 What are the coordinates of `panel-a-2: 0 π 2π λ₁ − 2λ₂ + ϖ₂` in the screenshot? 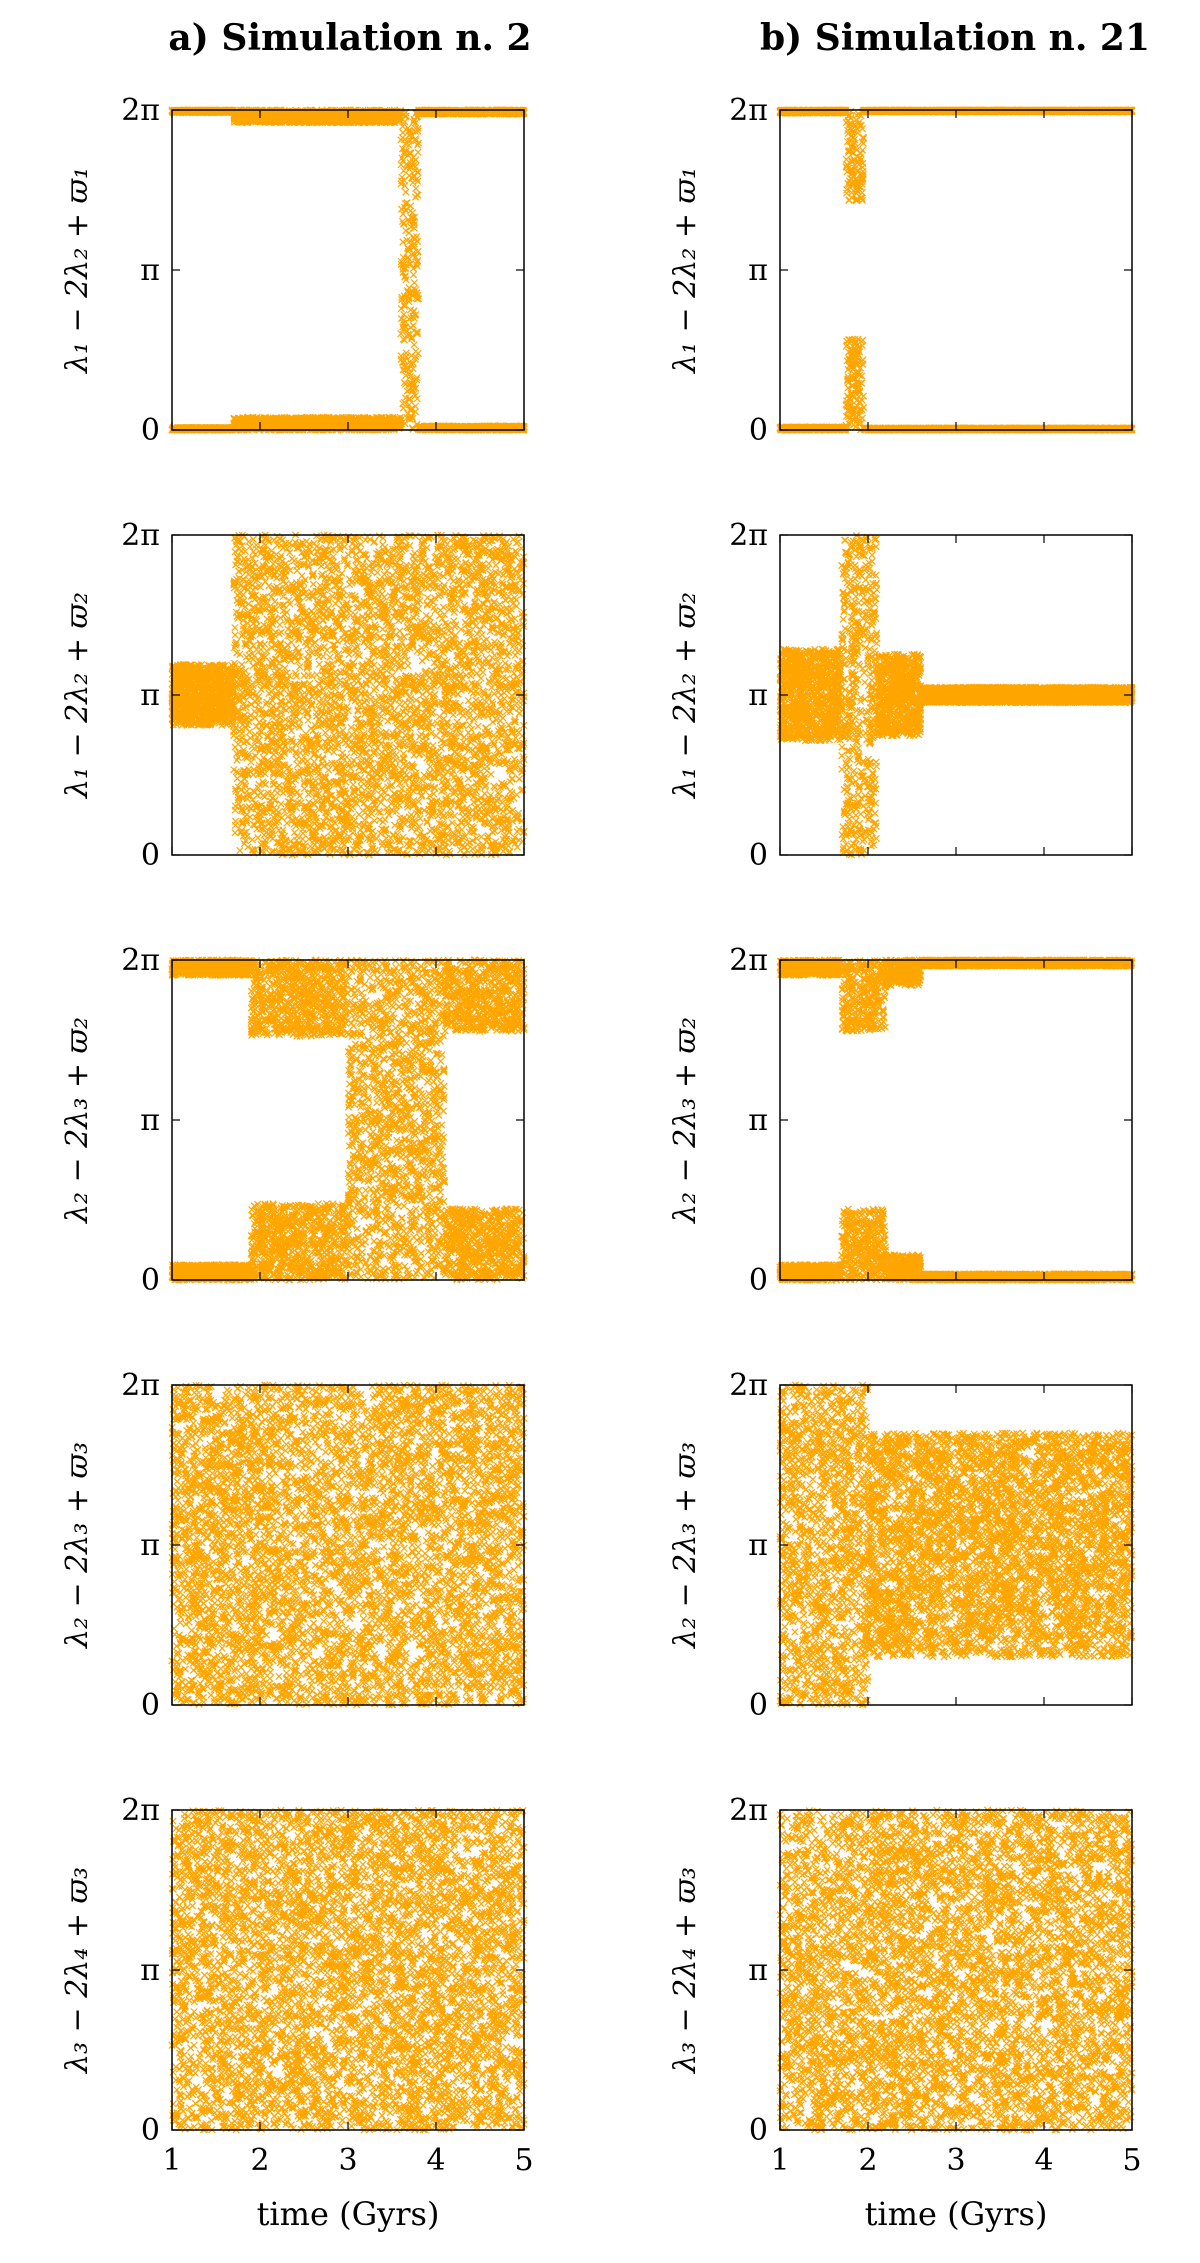 It's located at (294, 695).